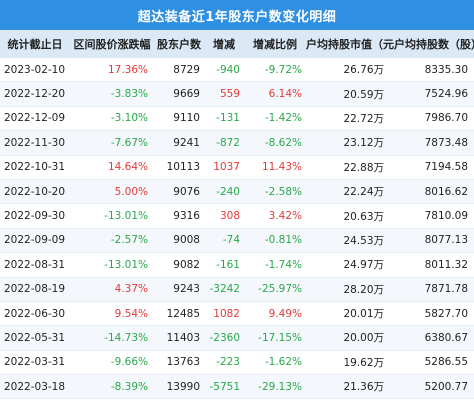  What do you see at coordinates (275, 314) in the screenshot?
I see `cell-delta-pct: 9.49%` at bounding box center [275, 314].